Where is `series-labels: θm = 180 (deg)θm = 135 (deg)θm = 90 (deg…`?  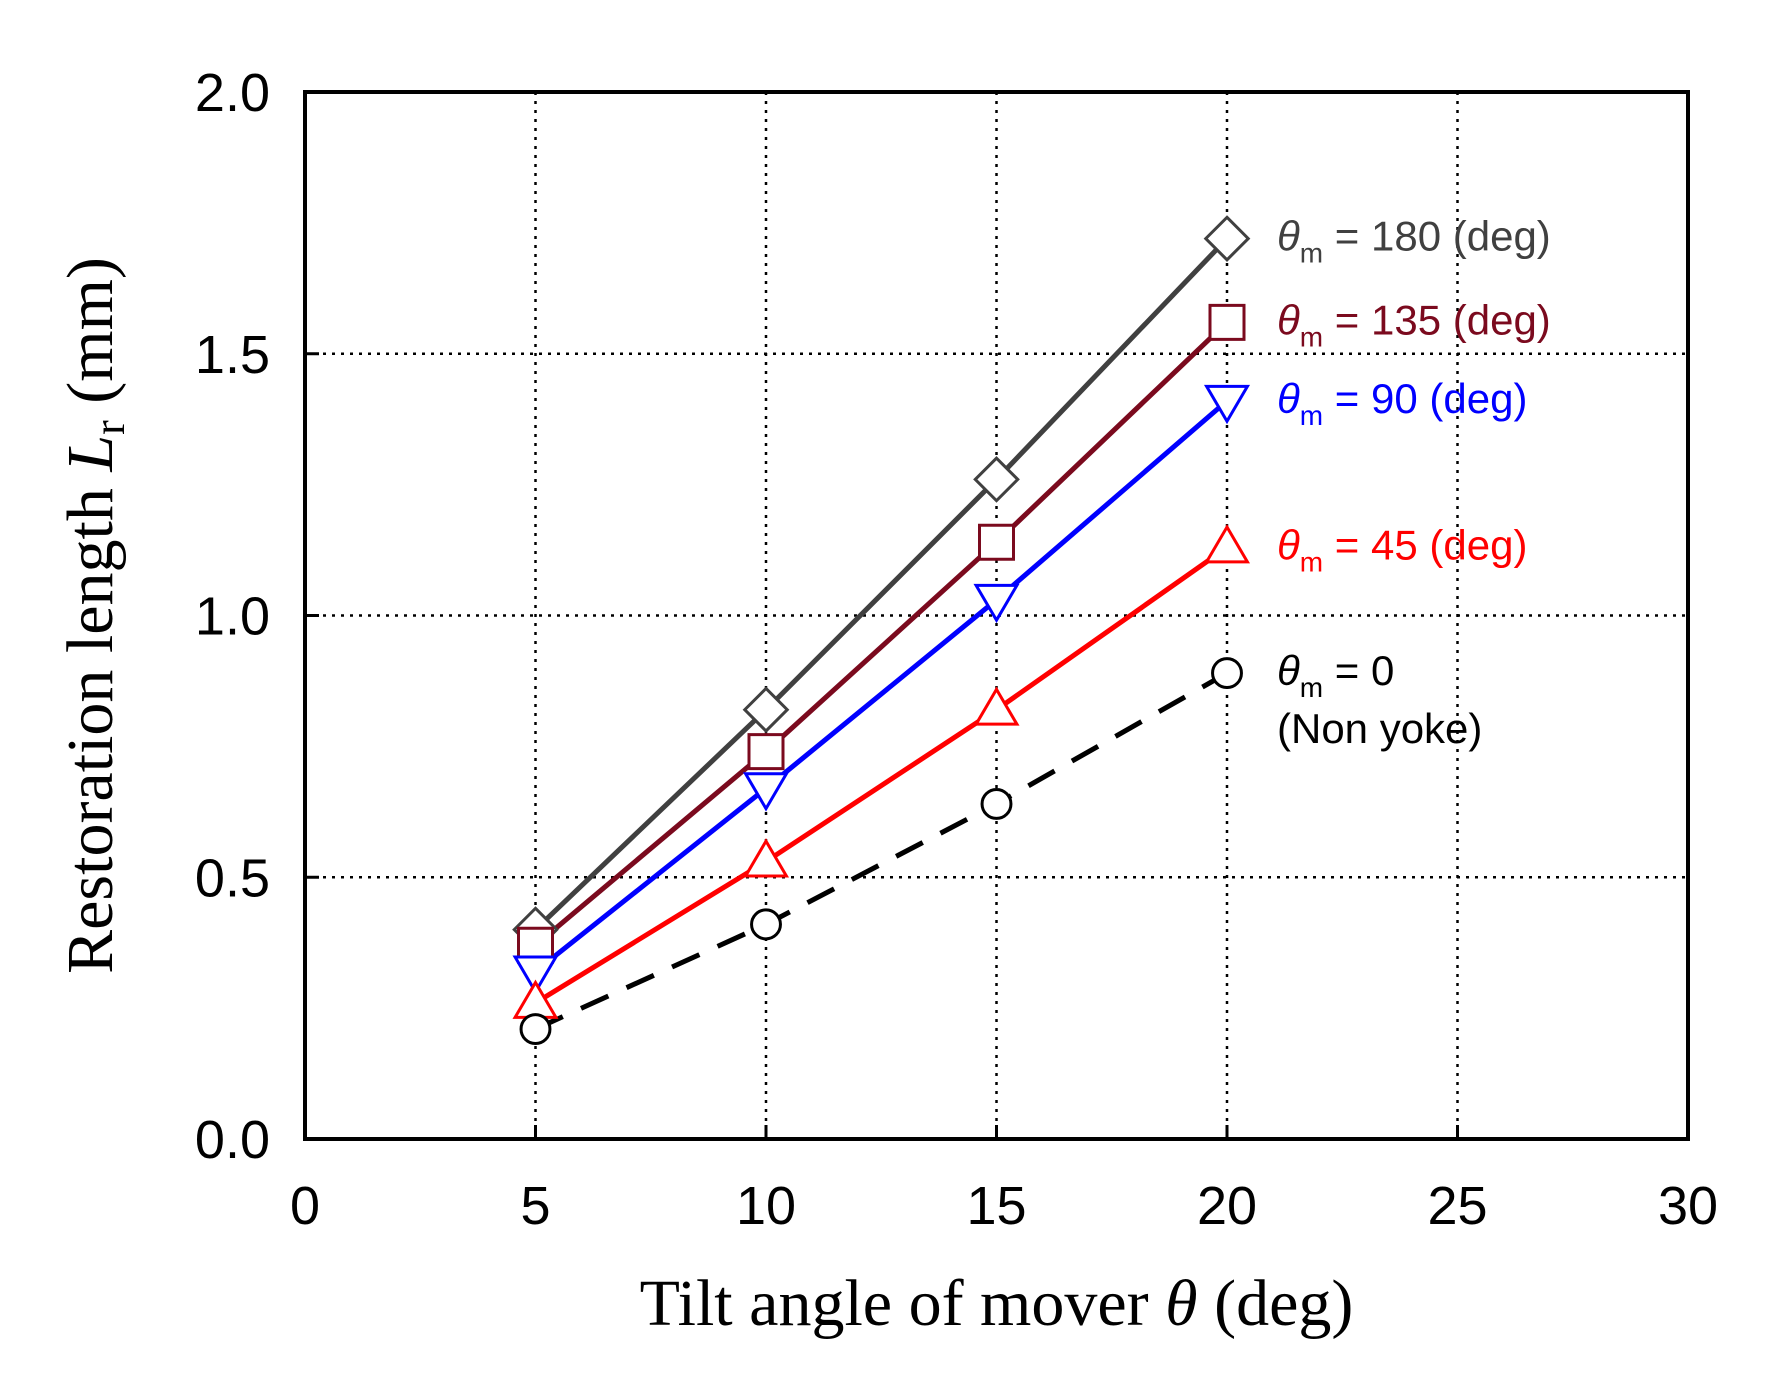
series-labels: θm = 180 (deg)θm = 135 (deg)θm = 90 (deg… is located at coordinates (1414, 483).